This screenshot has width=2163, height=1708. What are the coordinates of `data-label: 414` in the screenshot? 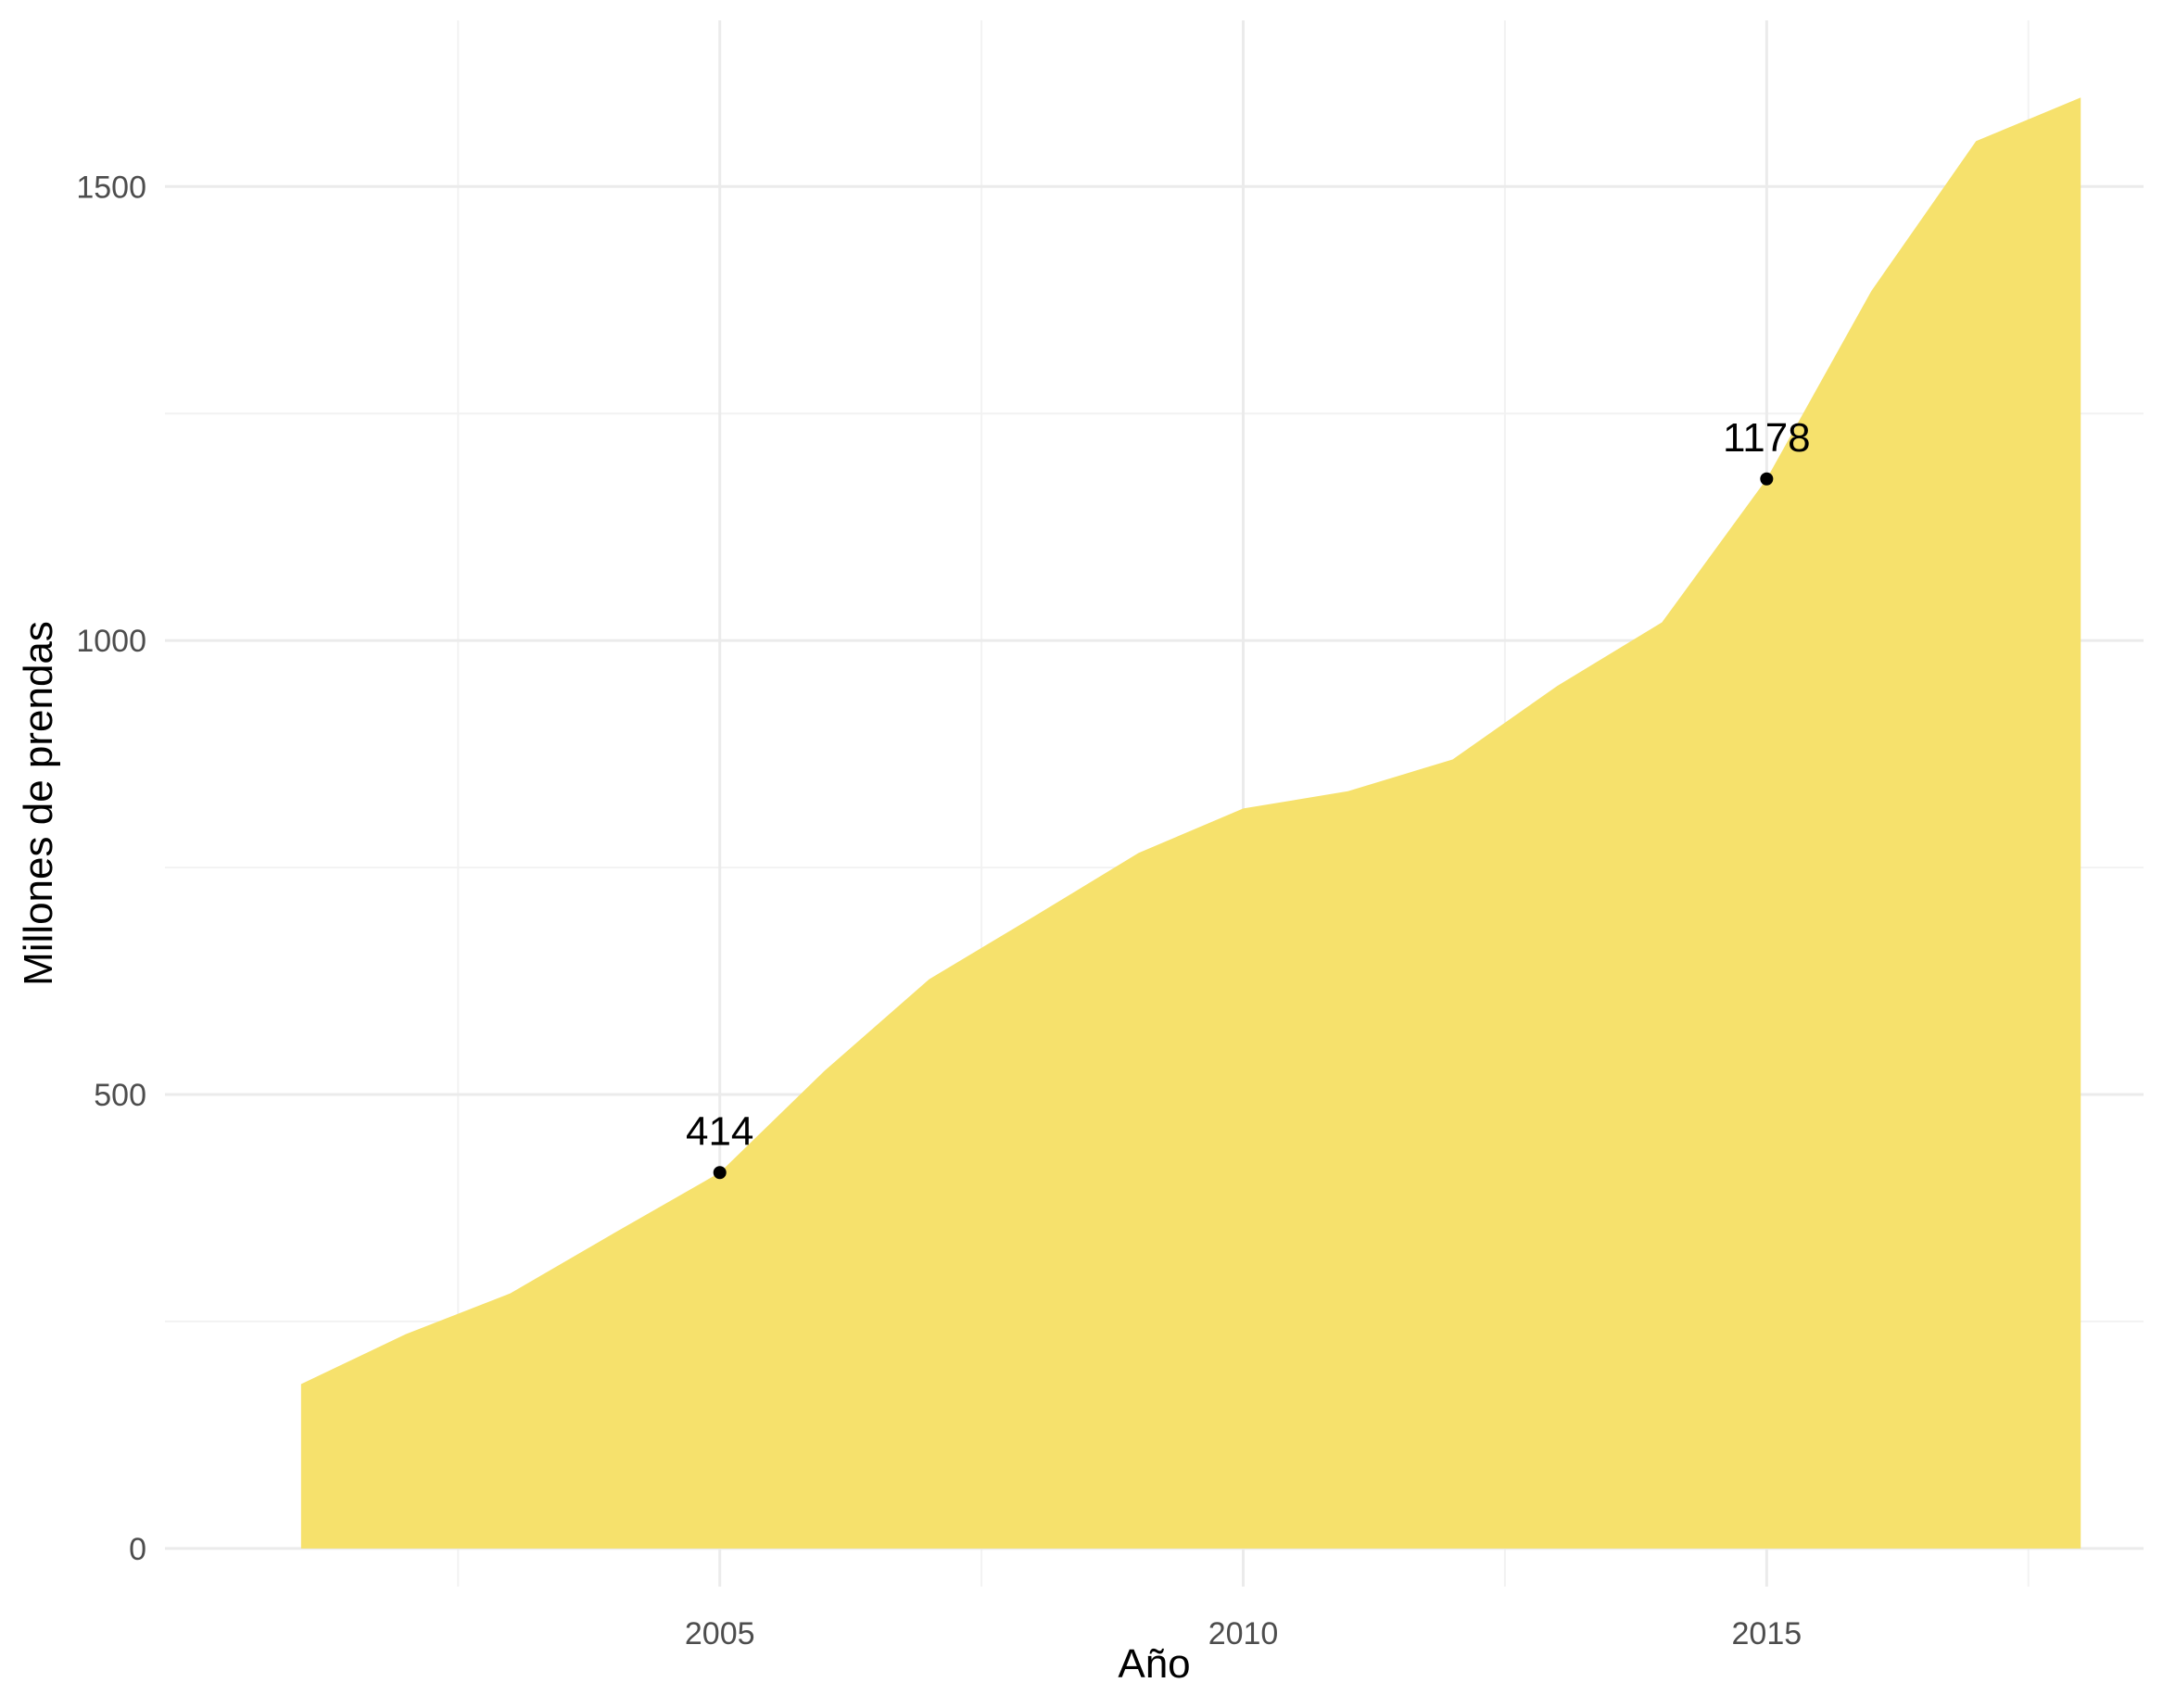 It's located at (719, 1131).